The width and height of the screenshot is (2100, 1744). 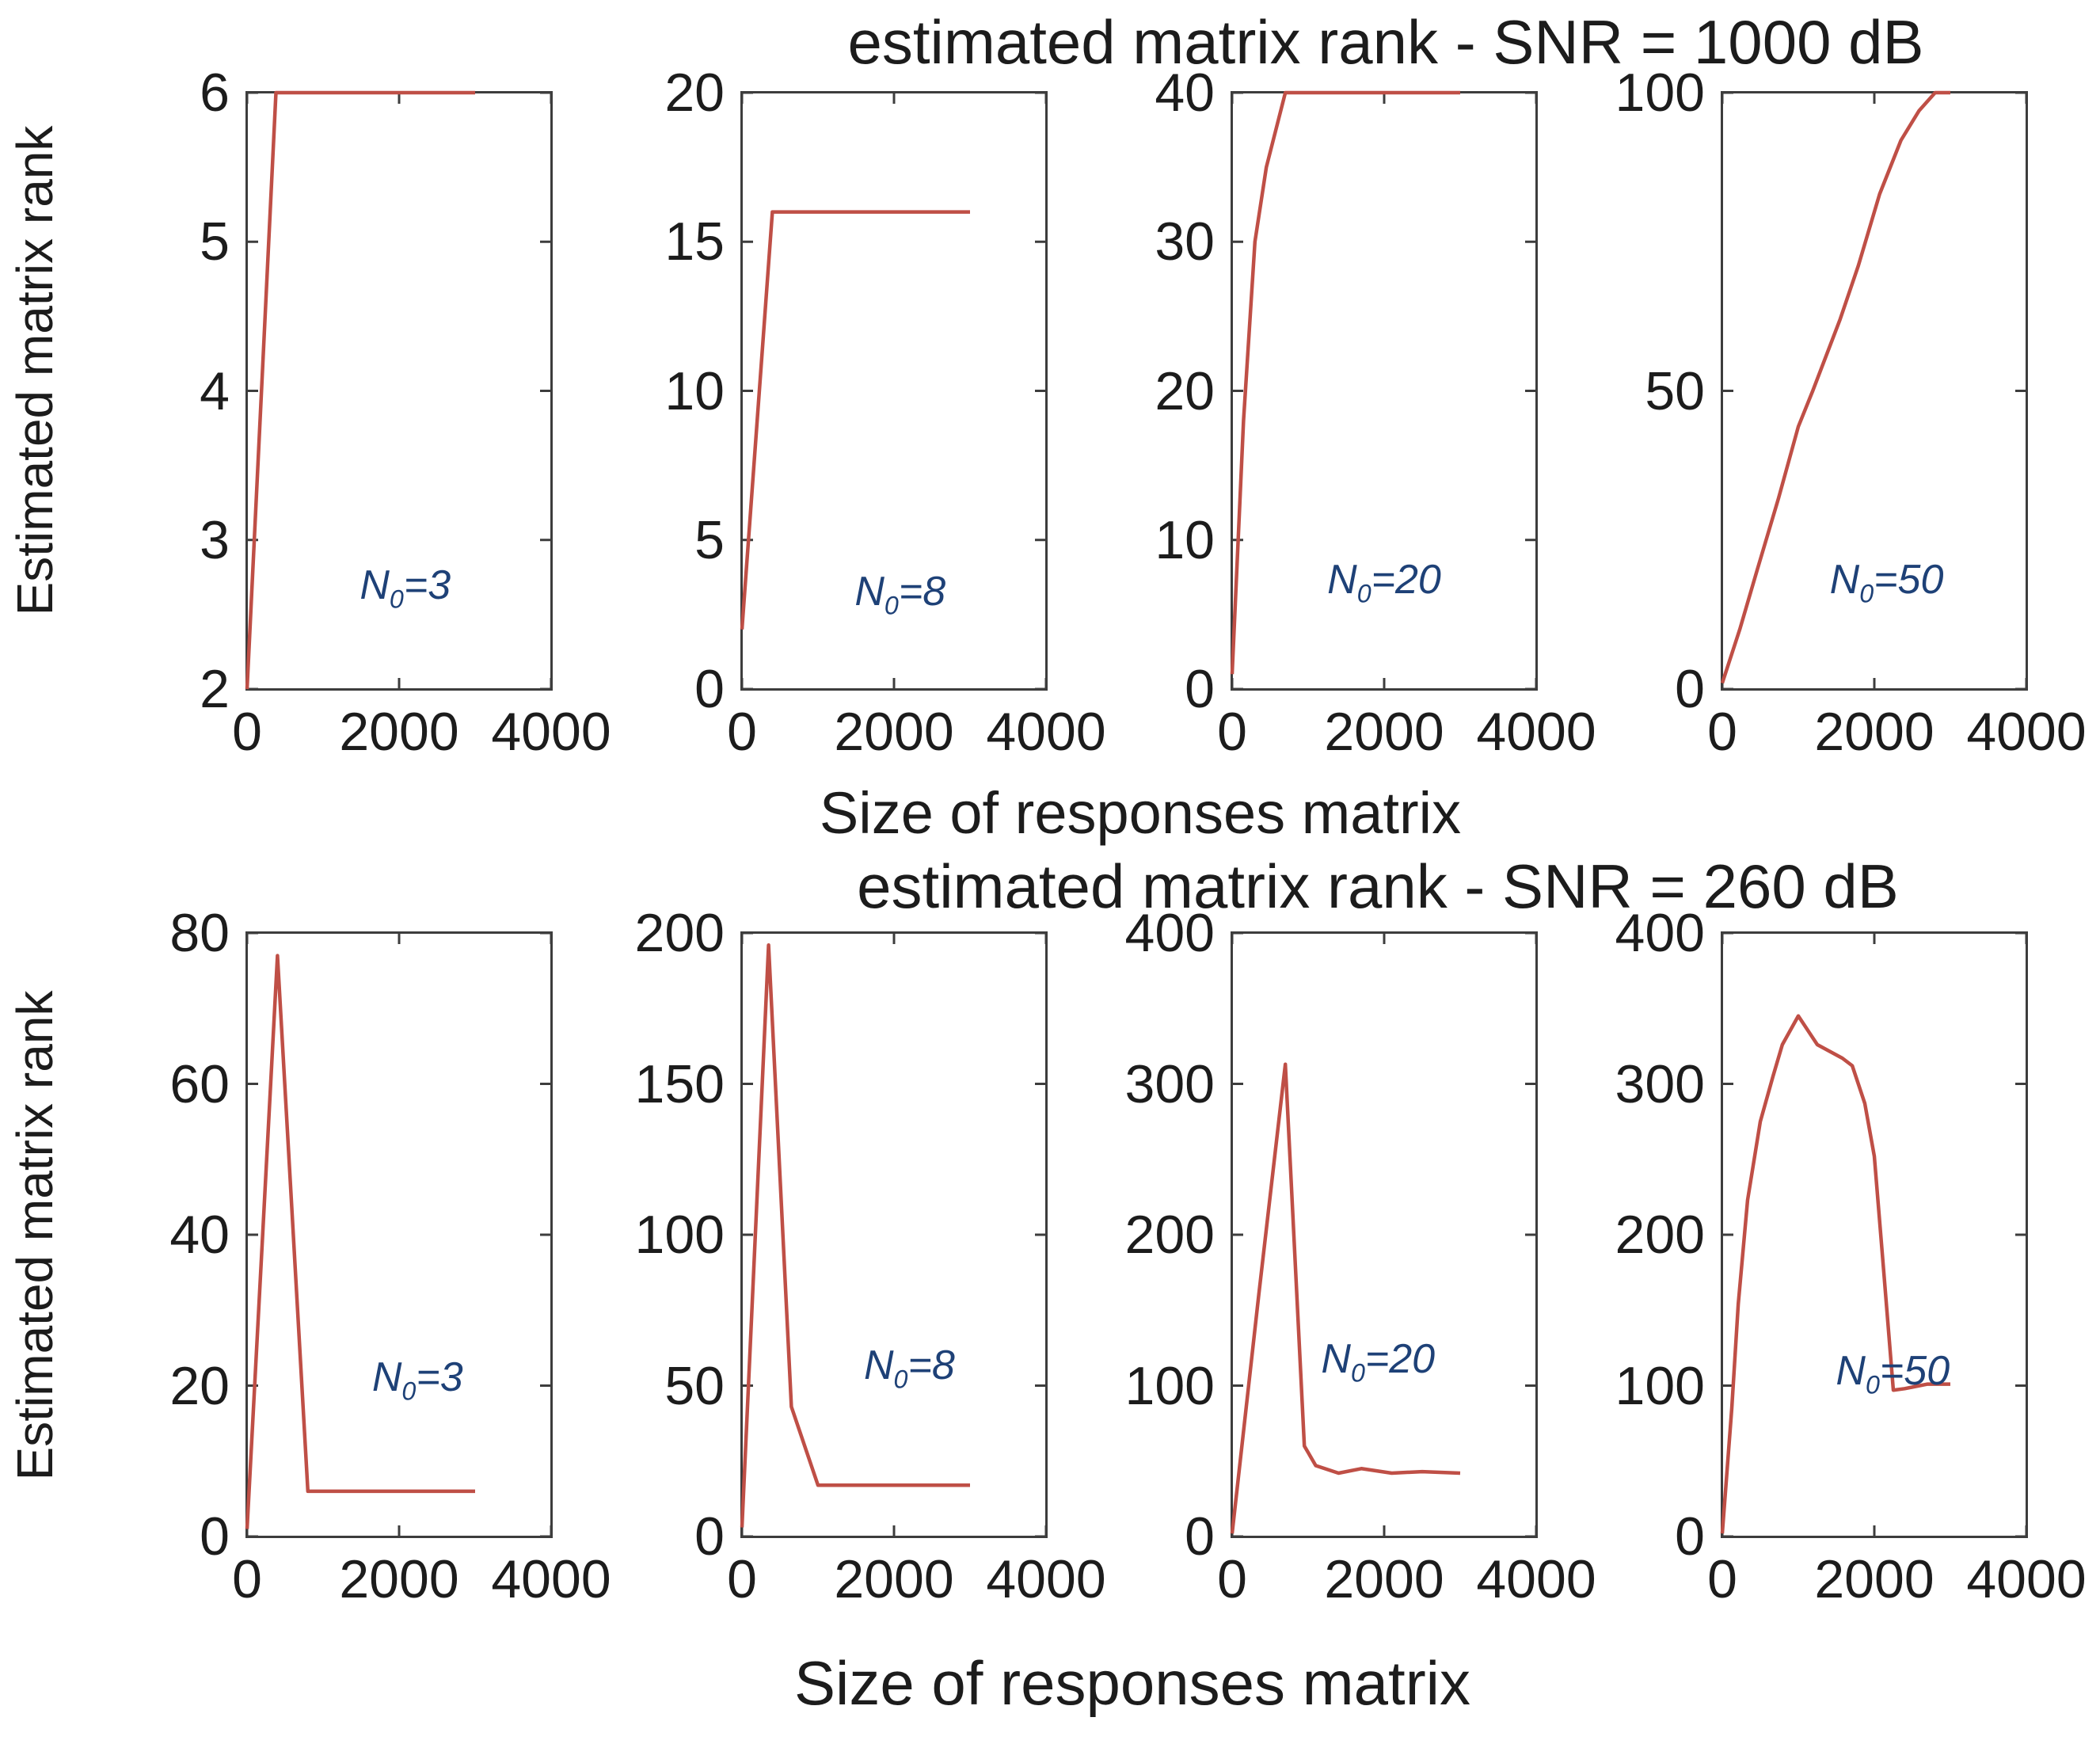 I want to click on y-tick-label: 40, so click(x=199, y=1235).